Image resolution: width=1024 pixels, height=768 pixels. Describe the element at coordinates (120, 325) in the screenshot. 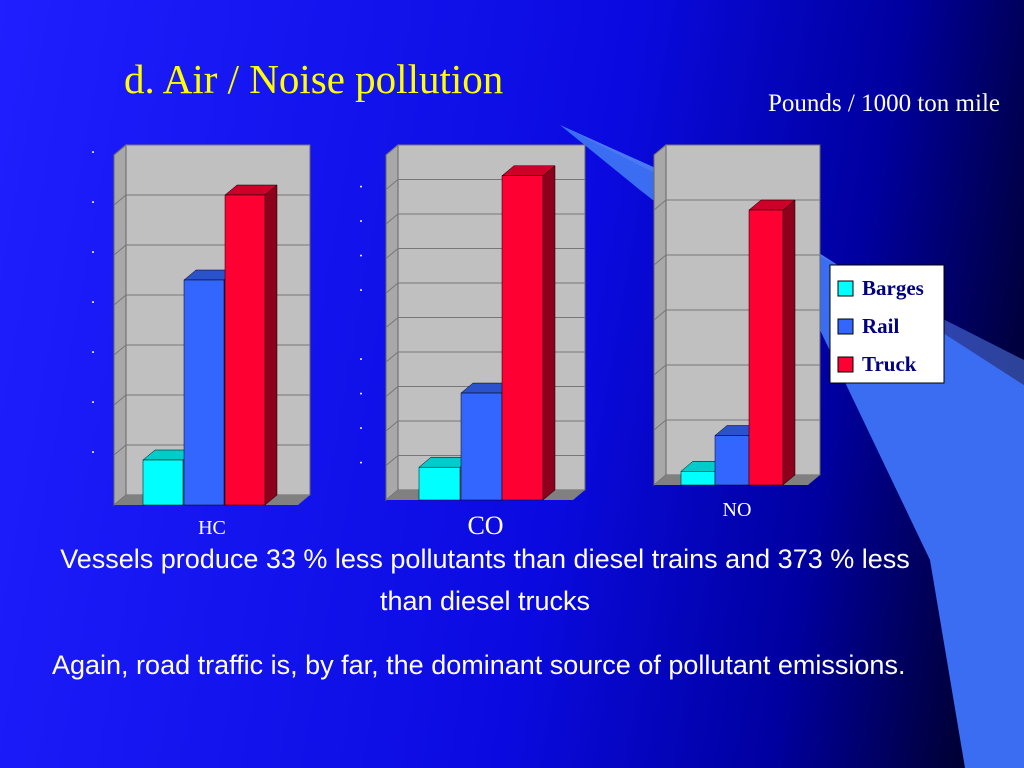

I see `side-wall` at that location.